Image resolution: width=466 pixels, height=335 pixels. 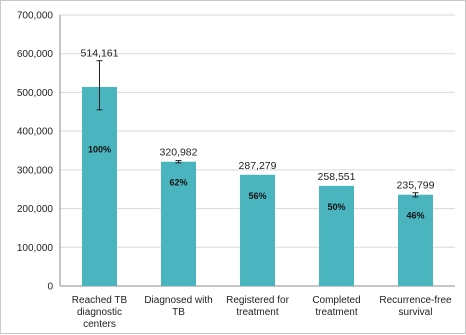 I want to click on percent-label: 50%, so click(x=336, y=207).